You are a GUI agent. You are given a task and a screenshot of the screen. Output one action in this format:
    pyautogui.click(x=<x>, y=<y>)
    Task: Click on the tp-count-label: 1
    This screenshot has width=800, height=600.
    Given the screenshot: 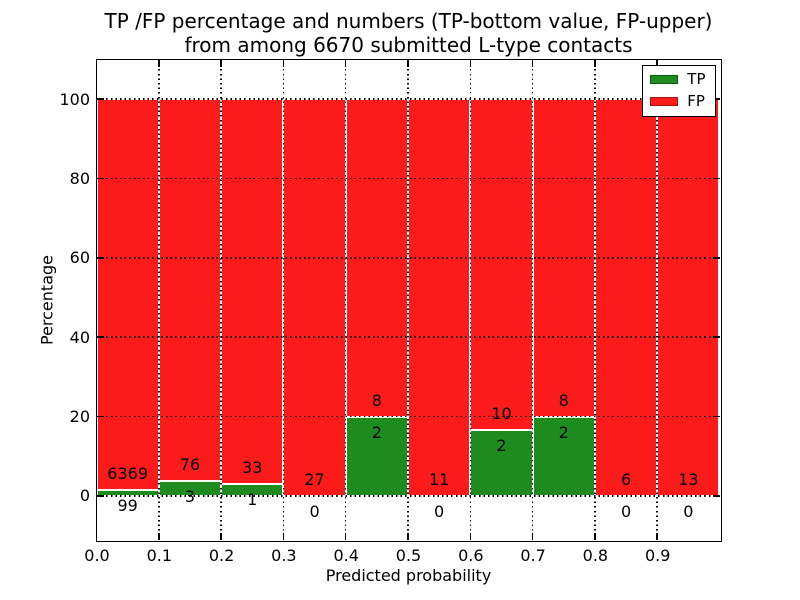 What is the action you would take?
    pyautogui.click(x=252, y=500)
    